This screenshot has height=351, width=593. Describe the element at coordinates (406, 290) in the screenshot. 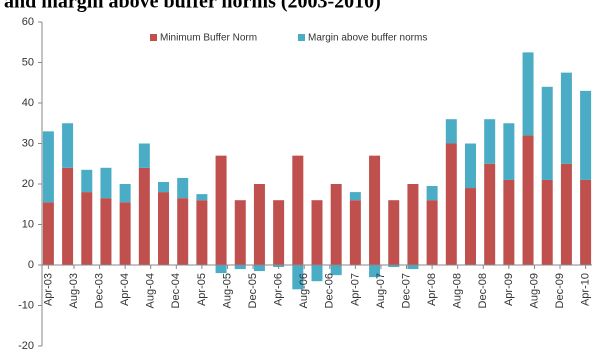

I see `x-tick-label: Dec-07` at that location.